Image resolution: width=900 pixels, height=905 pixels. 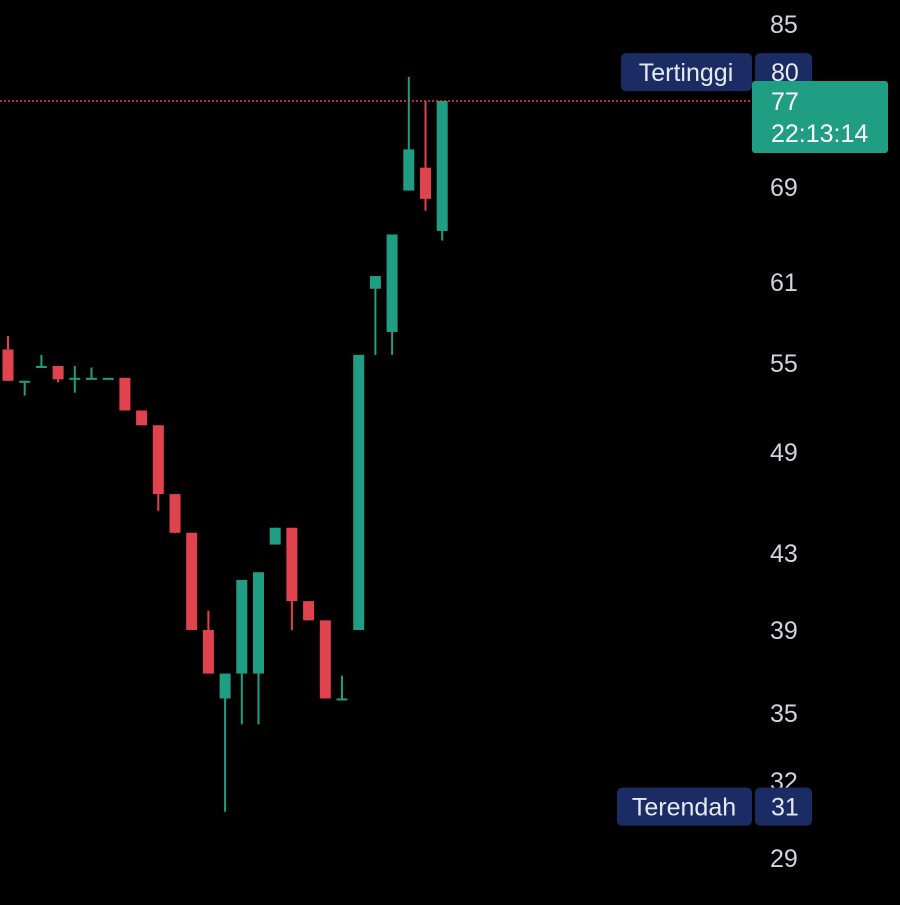 I want to click on high-label-text: Tertinggi, so click(x=686, y=73).